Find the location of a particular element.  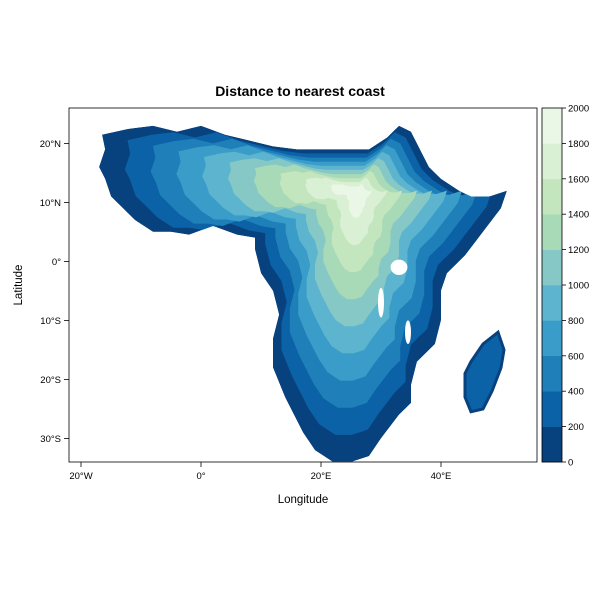

colorbar-tick-label: 2000 is located at coordinates (578, 109).